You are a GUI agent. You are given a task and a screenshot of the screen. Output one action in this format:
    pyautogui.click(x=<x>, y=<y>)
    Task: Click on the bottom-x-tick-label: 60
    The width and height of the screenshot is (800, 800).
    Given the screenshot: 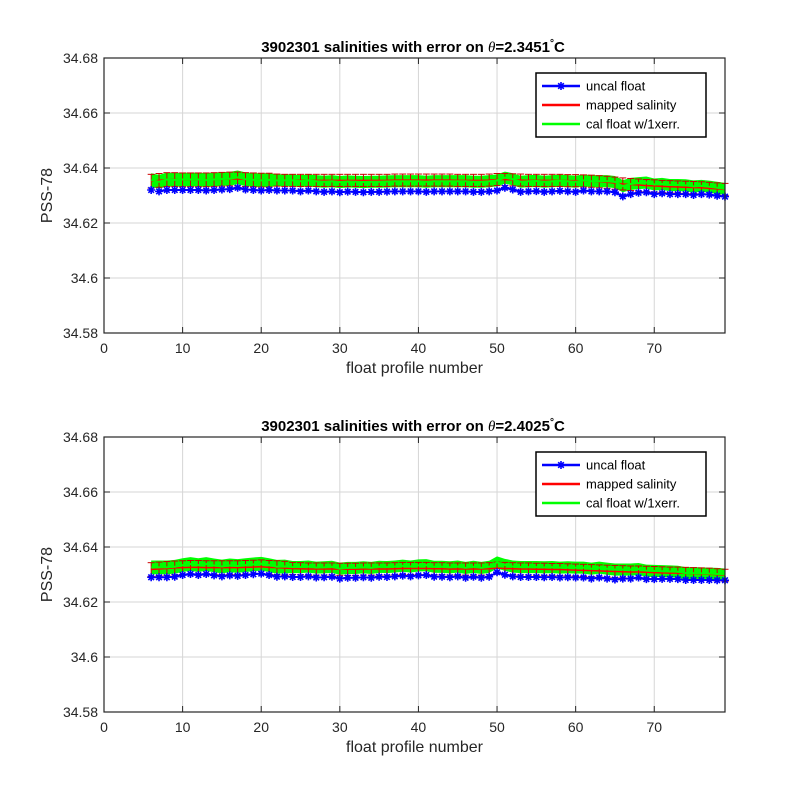 What is the action you would take?
    pyautogui.click(x=576, y=727)
    